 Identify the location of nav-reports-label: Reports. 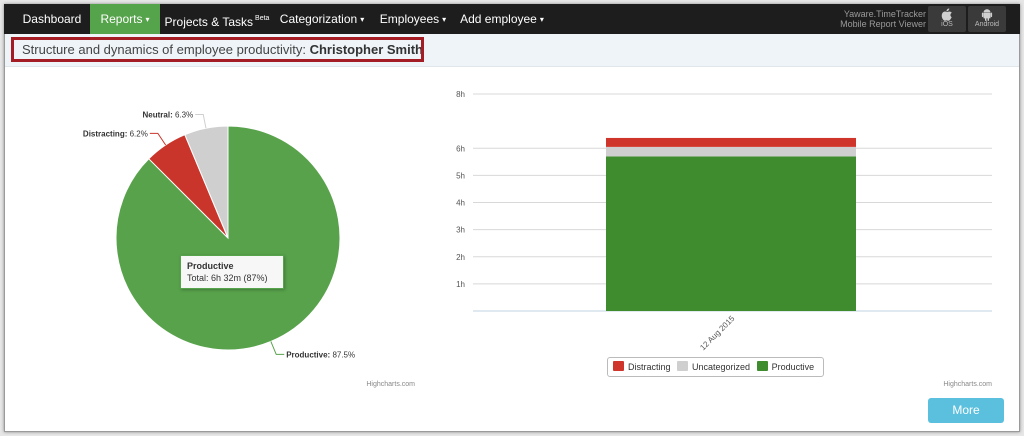
(121, 19).